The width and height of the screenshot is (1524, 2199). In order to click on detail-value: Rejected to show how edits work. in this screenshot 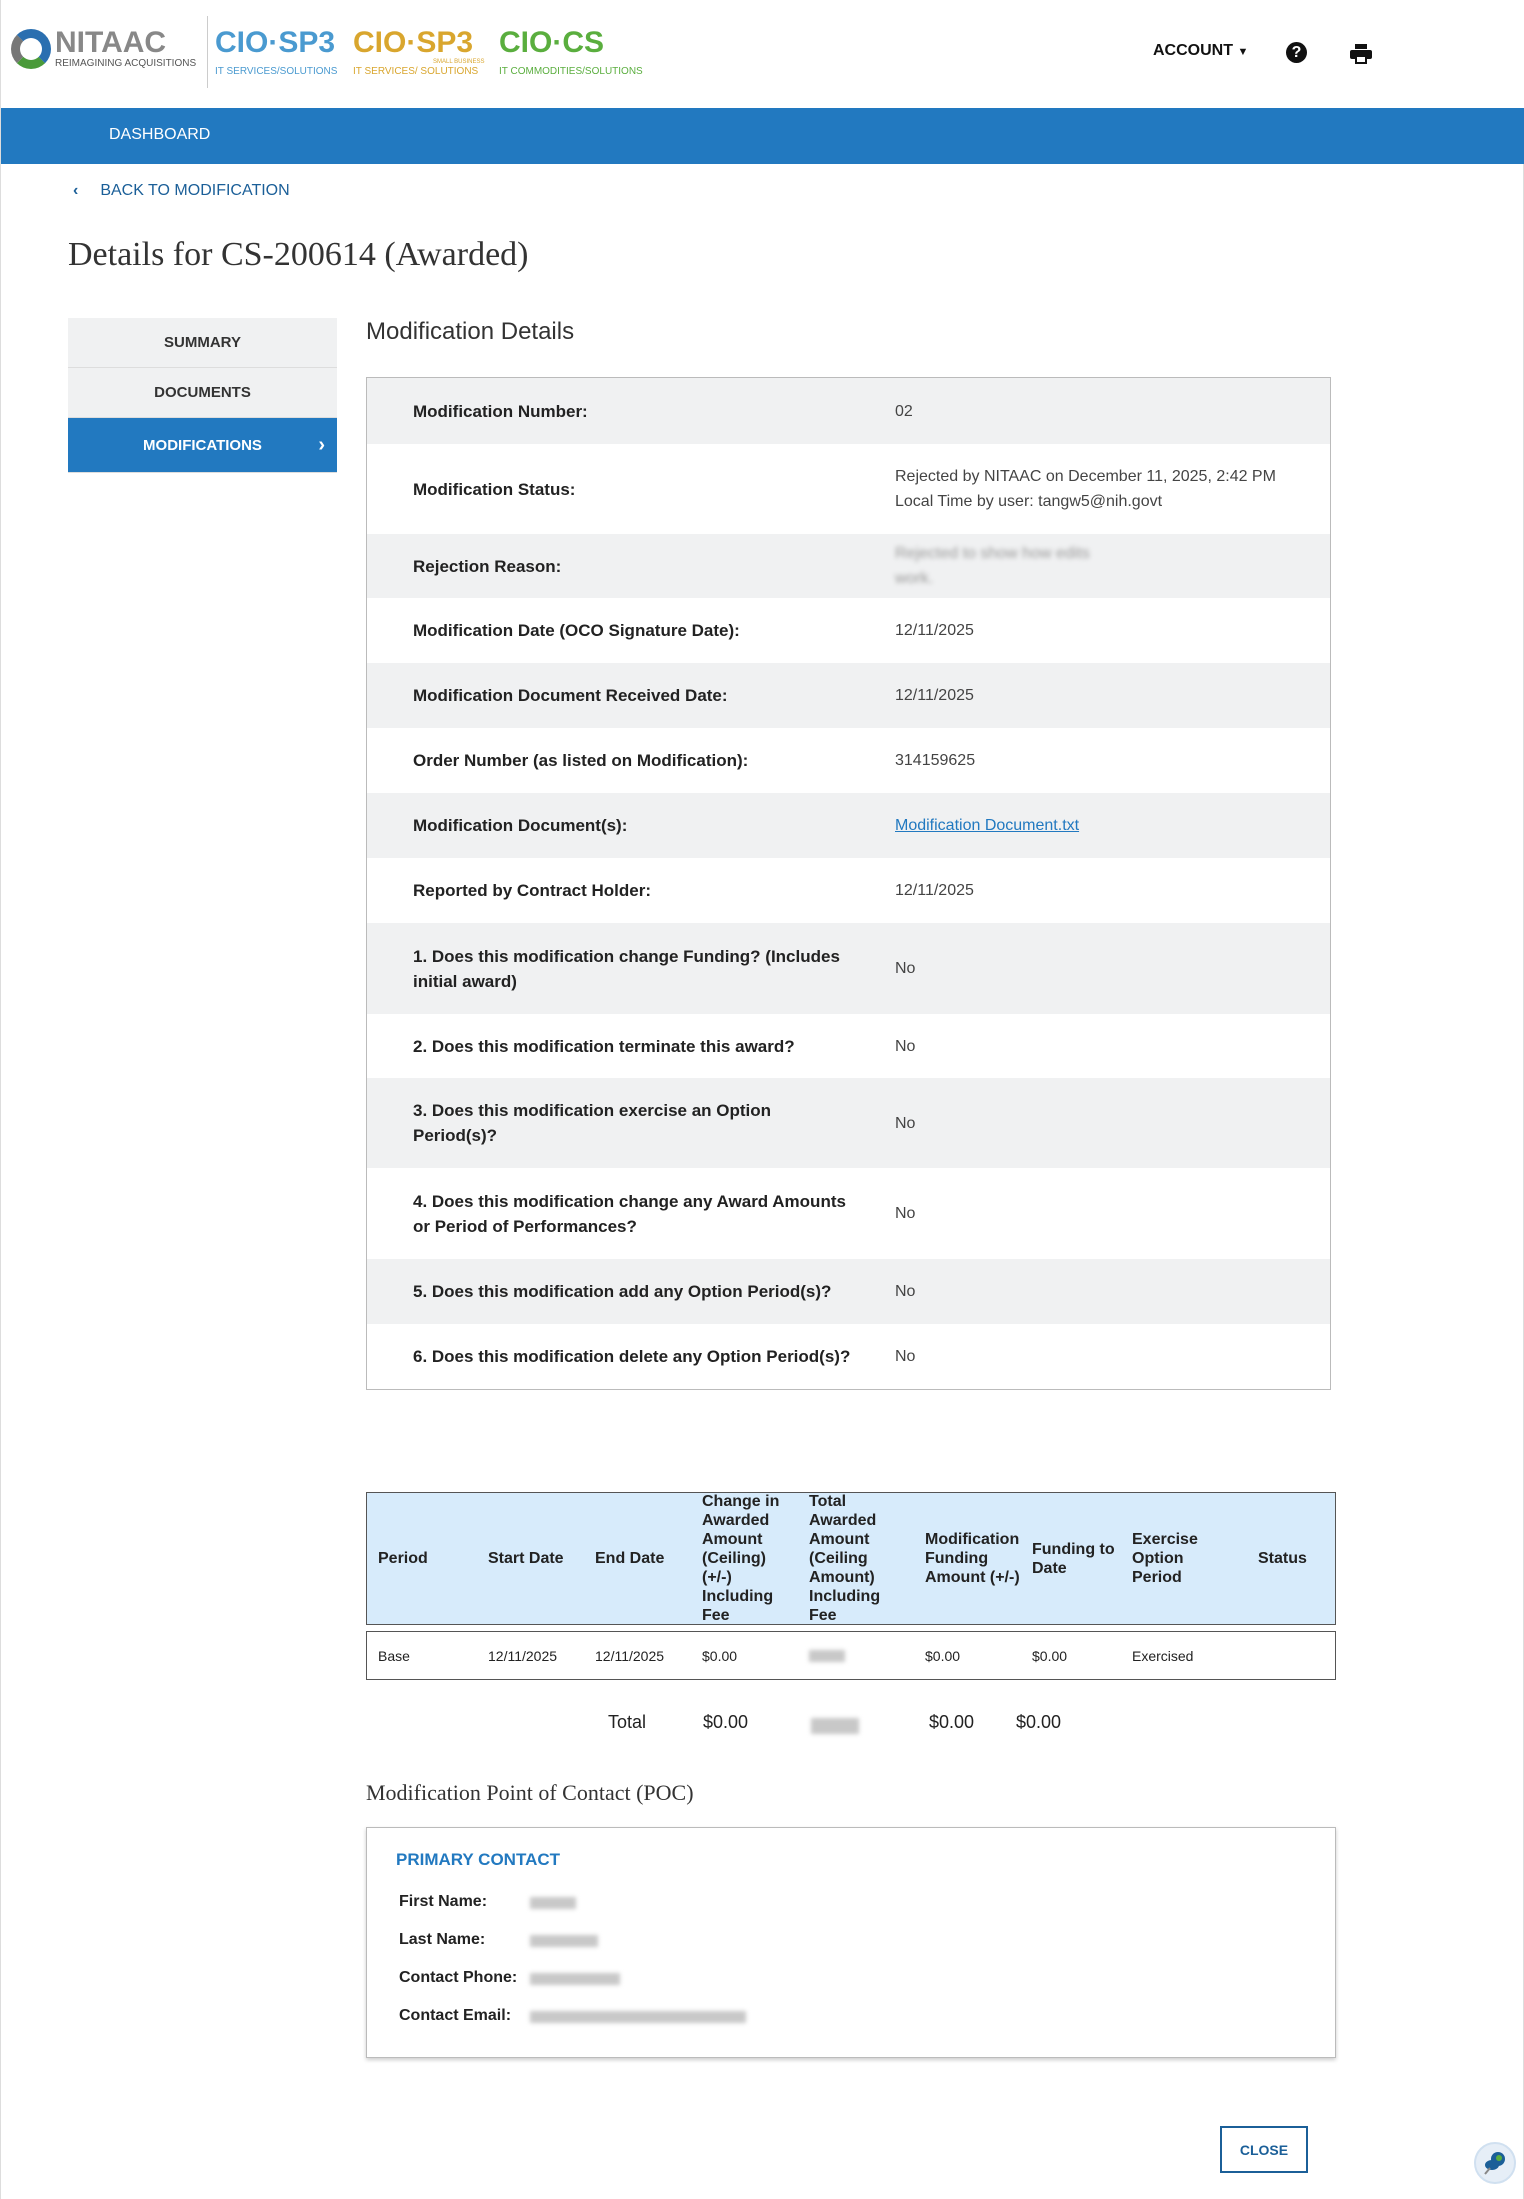, I will do `click(1112, 566)`.